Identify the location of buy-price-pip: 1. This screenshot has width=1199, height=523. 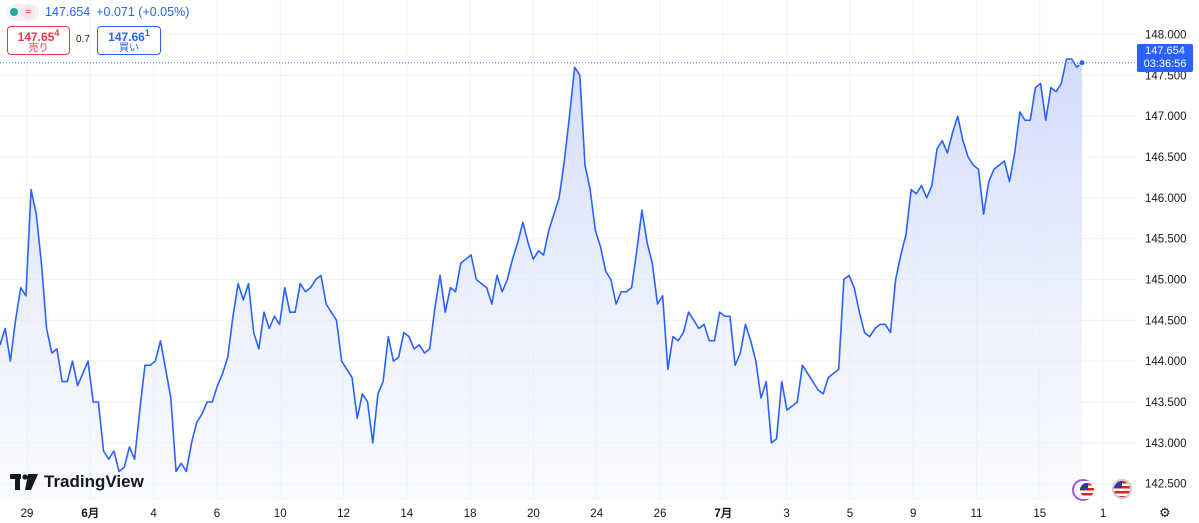
(147, 32).